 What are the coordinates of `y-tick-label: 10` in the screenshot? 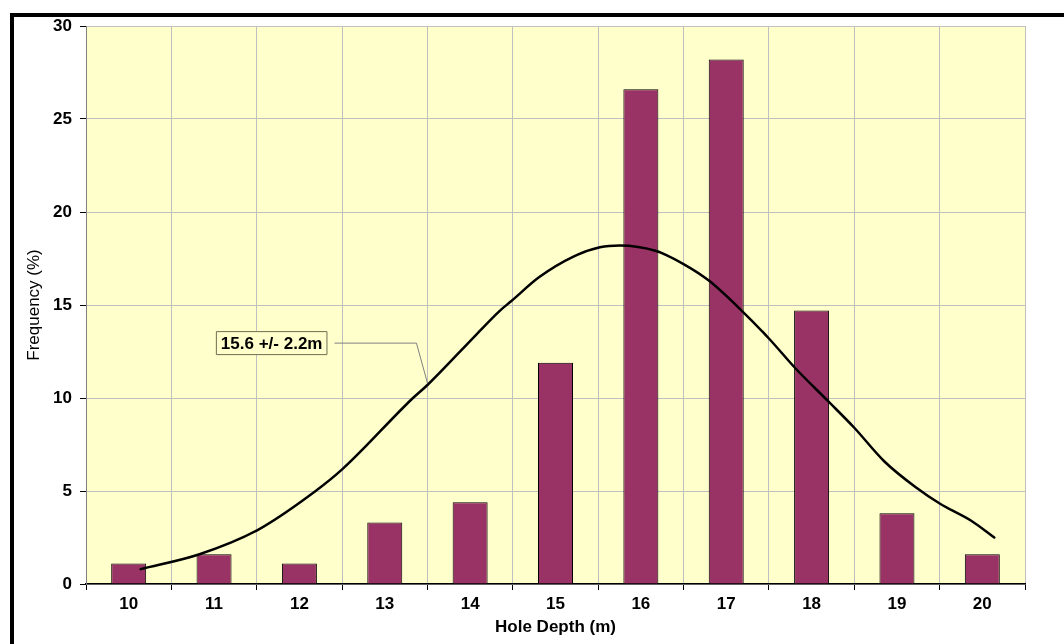 It's located at (62, 397).